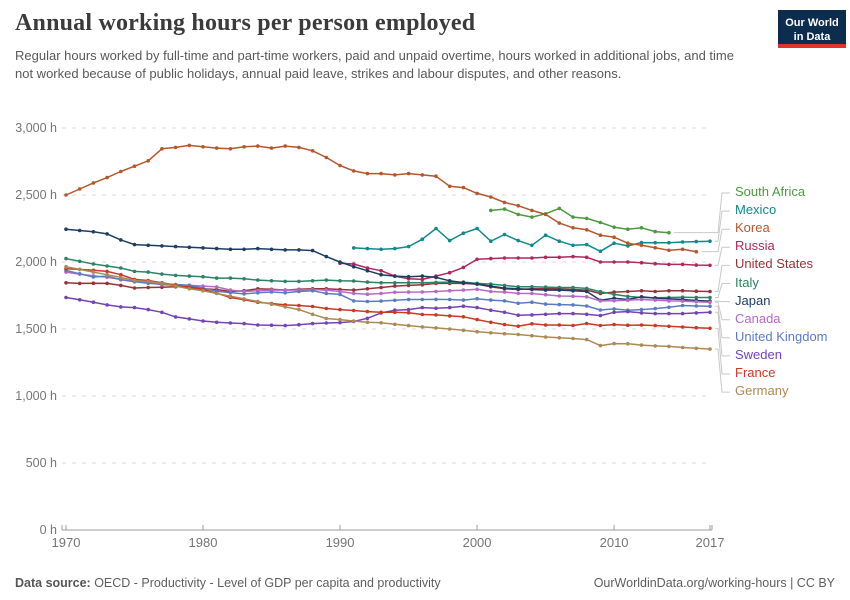  Describe the element at coordinates (747, 282) in the screenshot. I see `legend-label-italy: Italy` at that location.